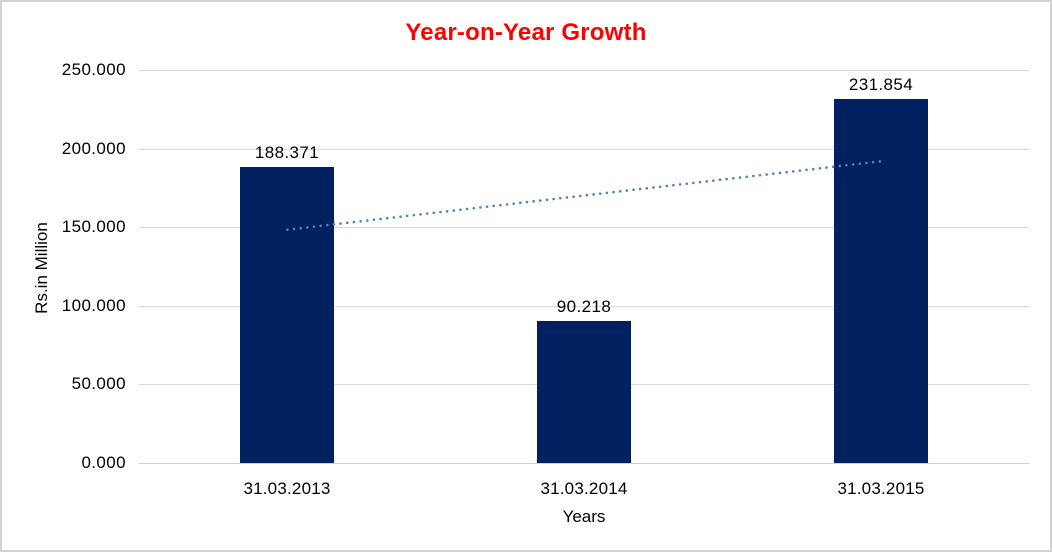  What do you see at coordinates (93, 69) in the screenshot?
I see `y-tick-label: 250.000` at bounding box center [93, 69].